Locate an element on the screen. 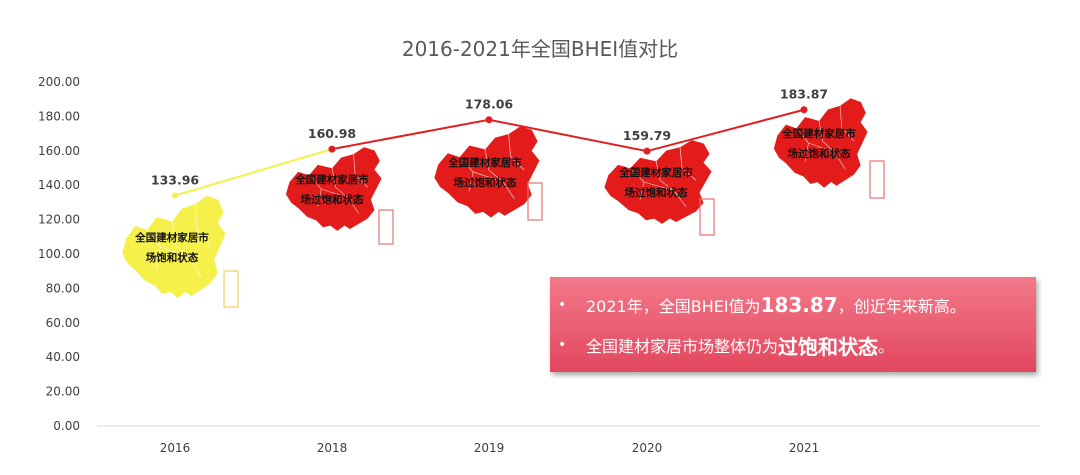 This screenshot has height=475, width=1080. summary-line-1: • 2021年，全国BHEI值为 183.87 ，创近年来新高。 is located at coordinates (797, 305).